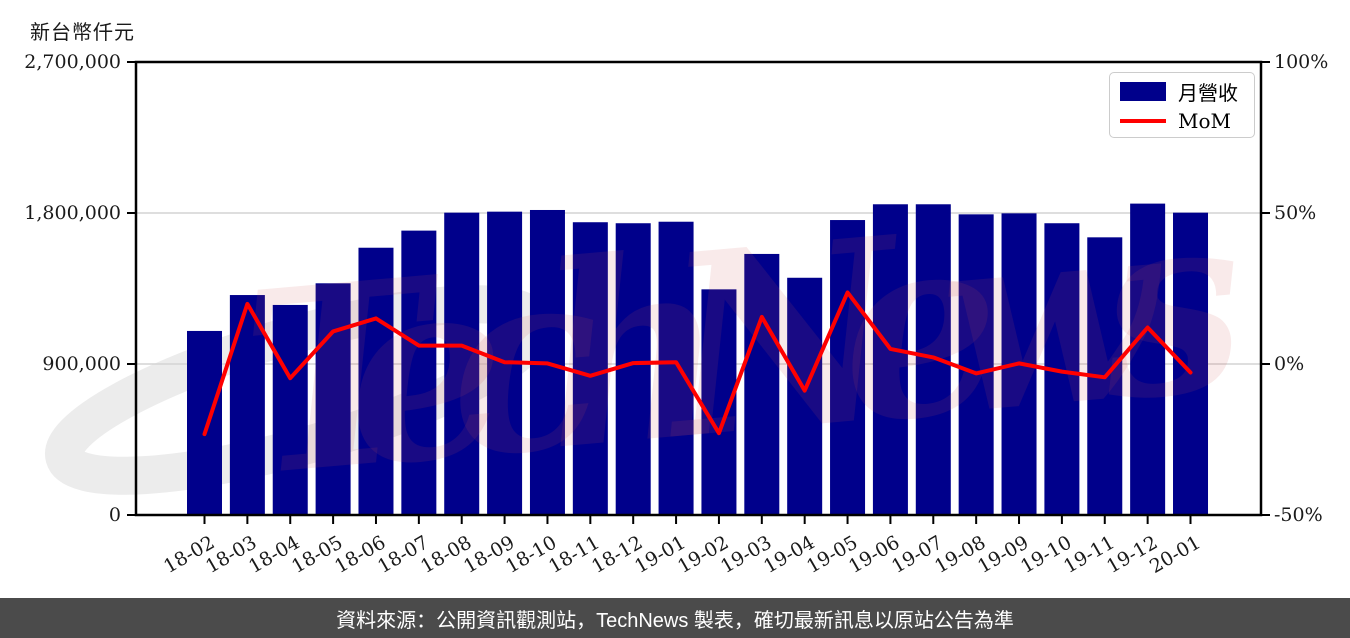 Image resolution: width=1350 pixels, height=638 pixels. What do you see at coordinates (1301, 62) in the screenshot?
I see `right-tick-label: 100%` at bounding box center [1301, 62].